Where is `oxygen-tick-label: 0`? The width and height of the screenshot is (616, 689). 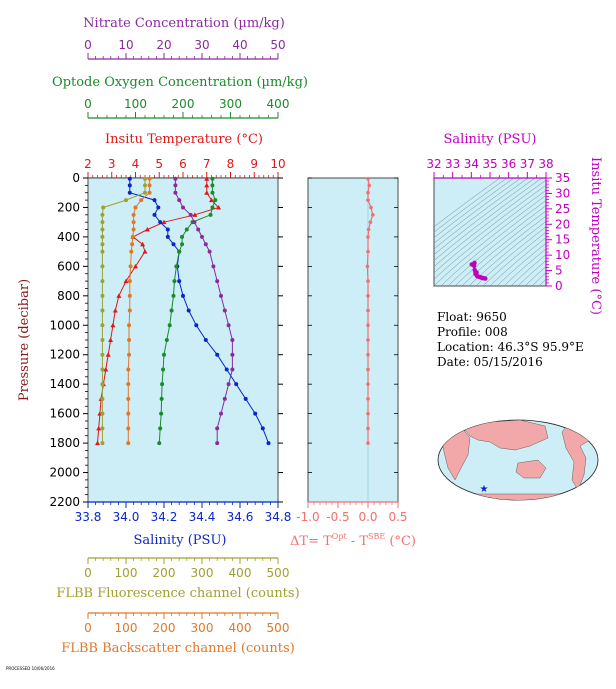 oxygen-tick-label: 0 is located at coordinates (88, 104).